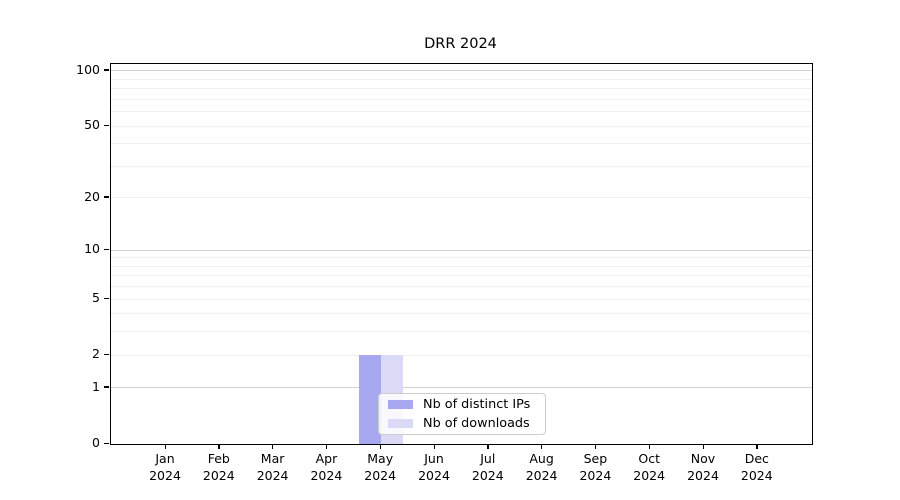 The height and width of the screenshot is (500, 900). What do you see at coordinates (541, 467) in the screenshot?
I see `x-tick-label: Aug 2024` at bounding box center [541, 467].